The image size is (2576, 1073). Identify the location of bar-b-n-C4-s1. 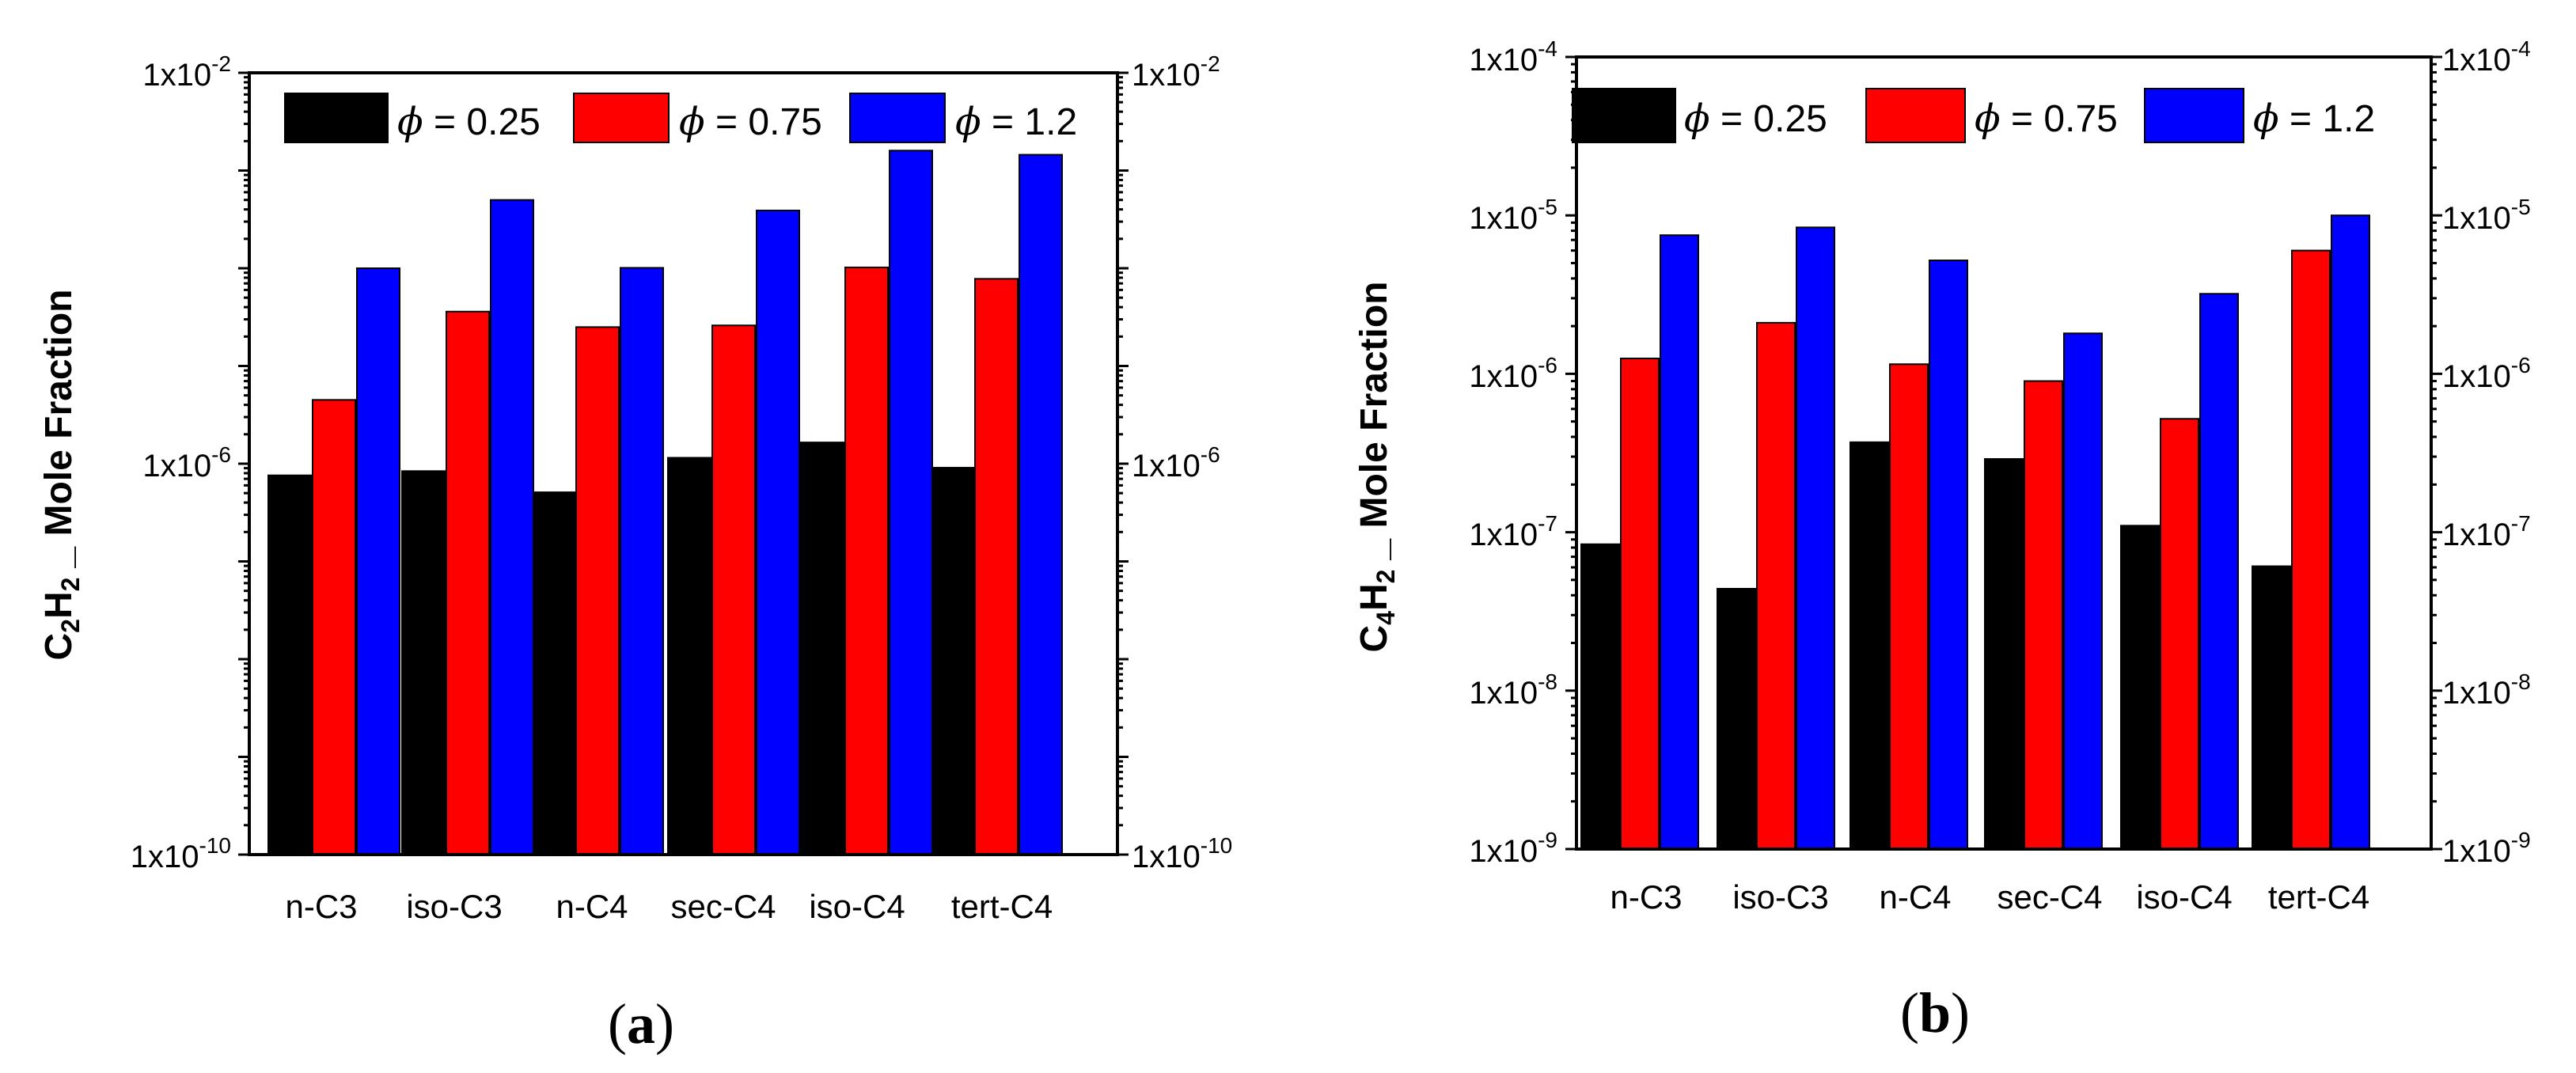
(1909, 606).